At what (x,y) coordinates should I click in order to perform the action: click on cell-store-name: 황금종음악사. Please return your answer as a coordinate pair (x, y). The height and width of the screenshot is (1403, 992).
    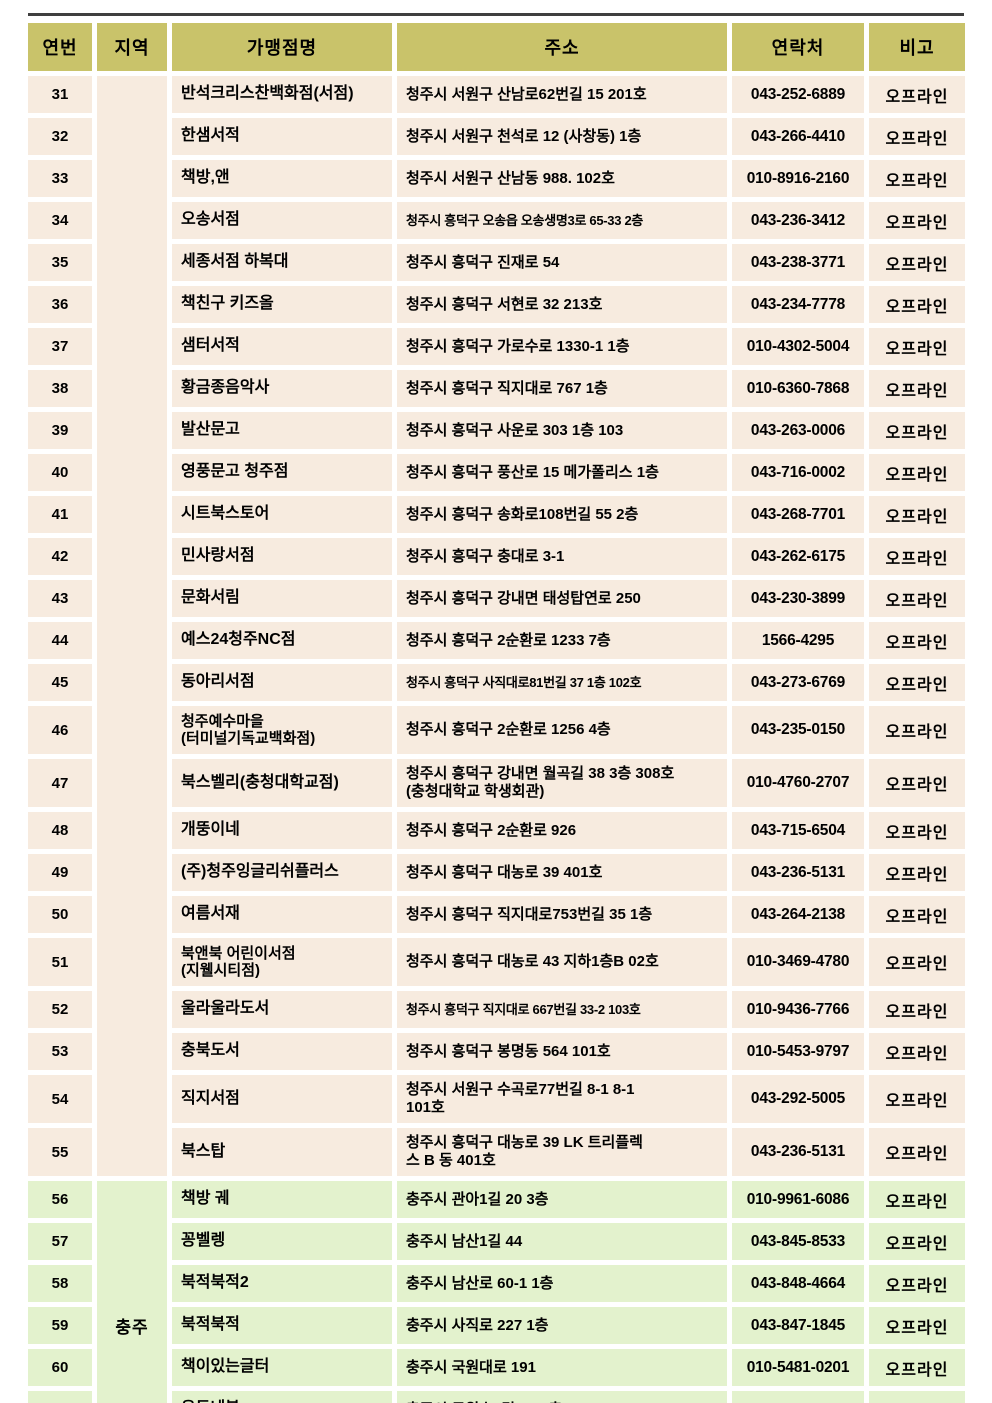
    Looking at the image, I should click on (282, 388).